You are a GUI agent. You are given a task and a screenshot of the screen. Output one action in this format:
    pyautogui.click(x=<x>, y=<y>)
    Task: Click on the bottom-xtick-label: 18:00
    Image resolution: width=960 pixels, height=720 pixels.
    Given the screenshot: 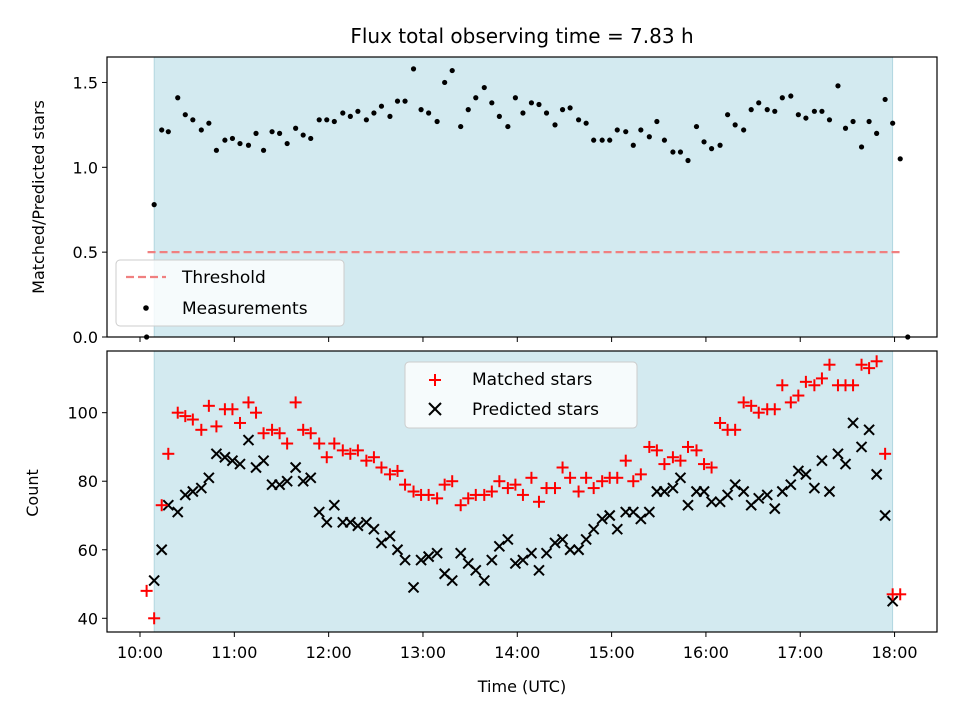 What is the action you would take?
    pyautogui.click(x=895, y=652)
    